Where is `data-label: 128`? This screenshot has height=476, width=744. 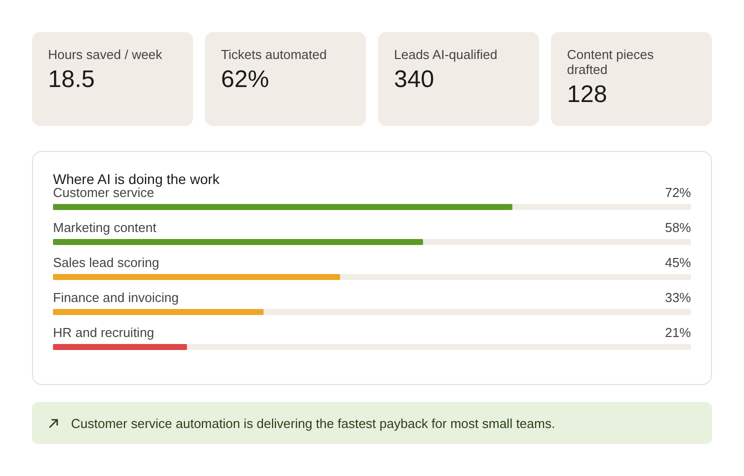
data-label: 128 is located at coordinates (587, 95).